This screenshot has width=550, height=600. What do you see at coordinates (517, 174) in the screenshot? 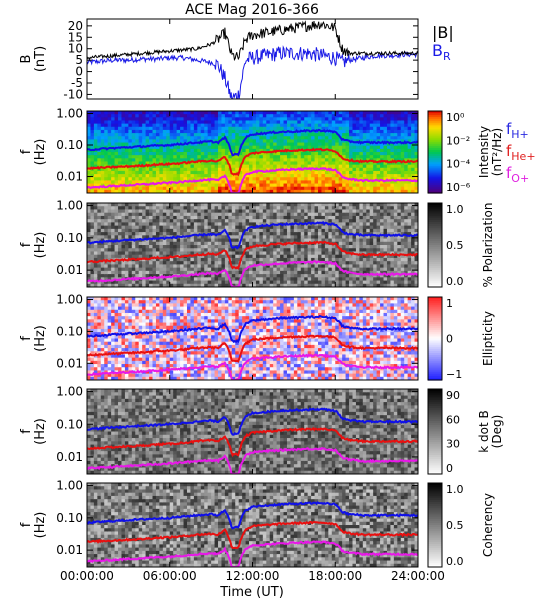
I see `gyrofrequency-legend-o-plus: fO+` at bounding box center [517, 174].